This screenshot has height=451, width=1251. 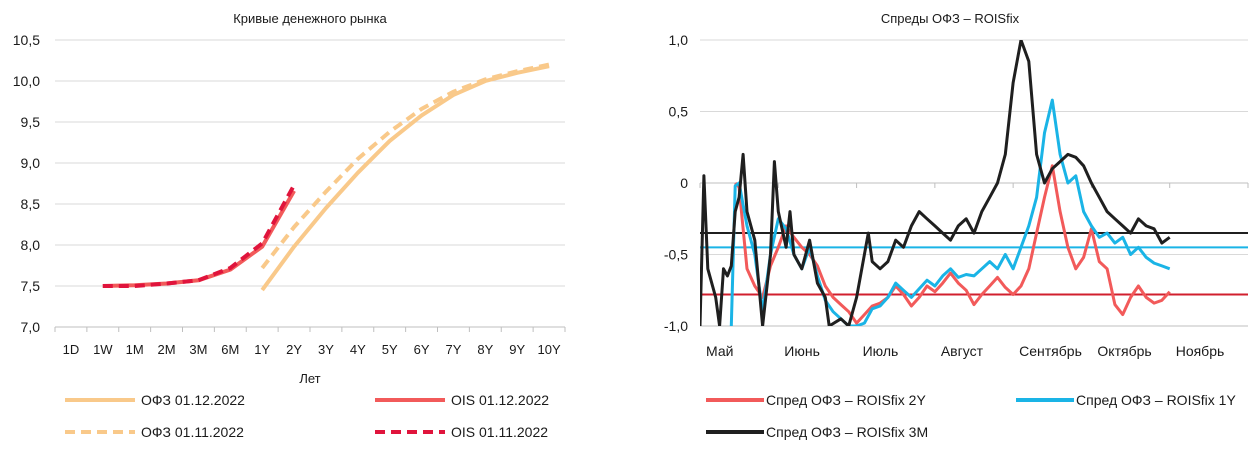 I want to click on y-tick-label: 10,5, so click(x=26, y=40).